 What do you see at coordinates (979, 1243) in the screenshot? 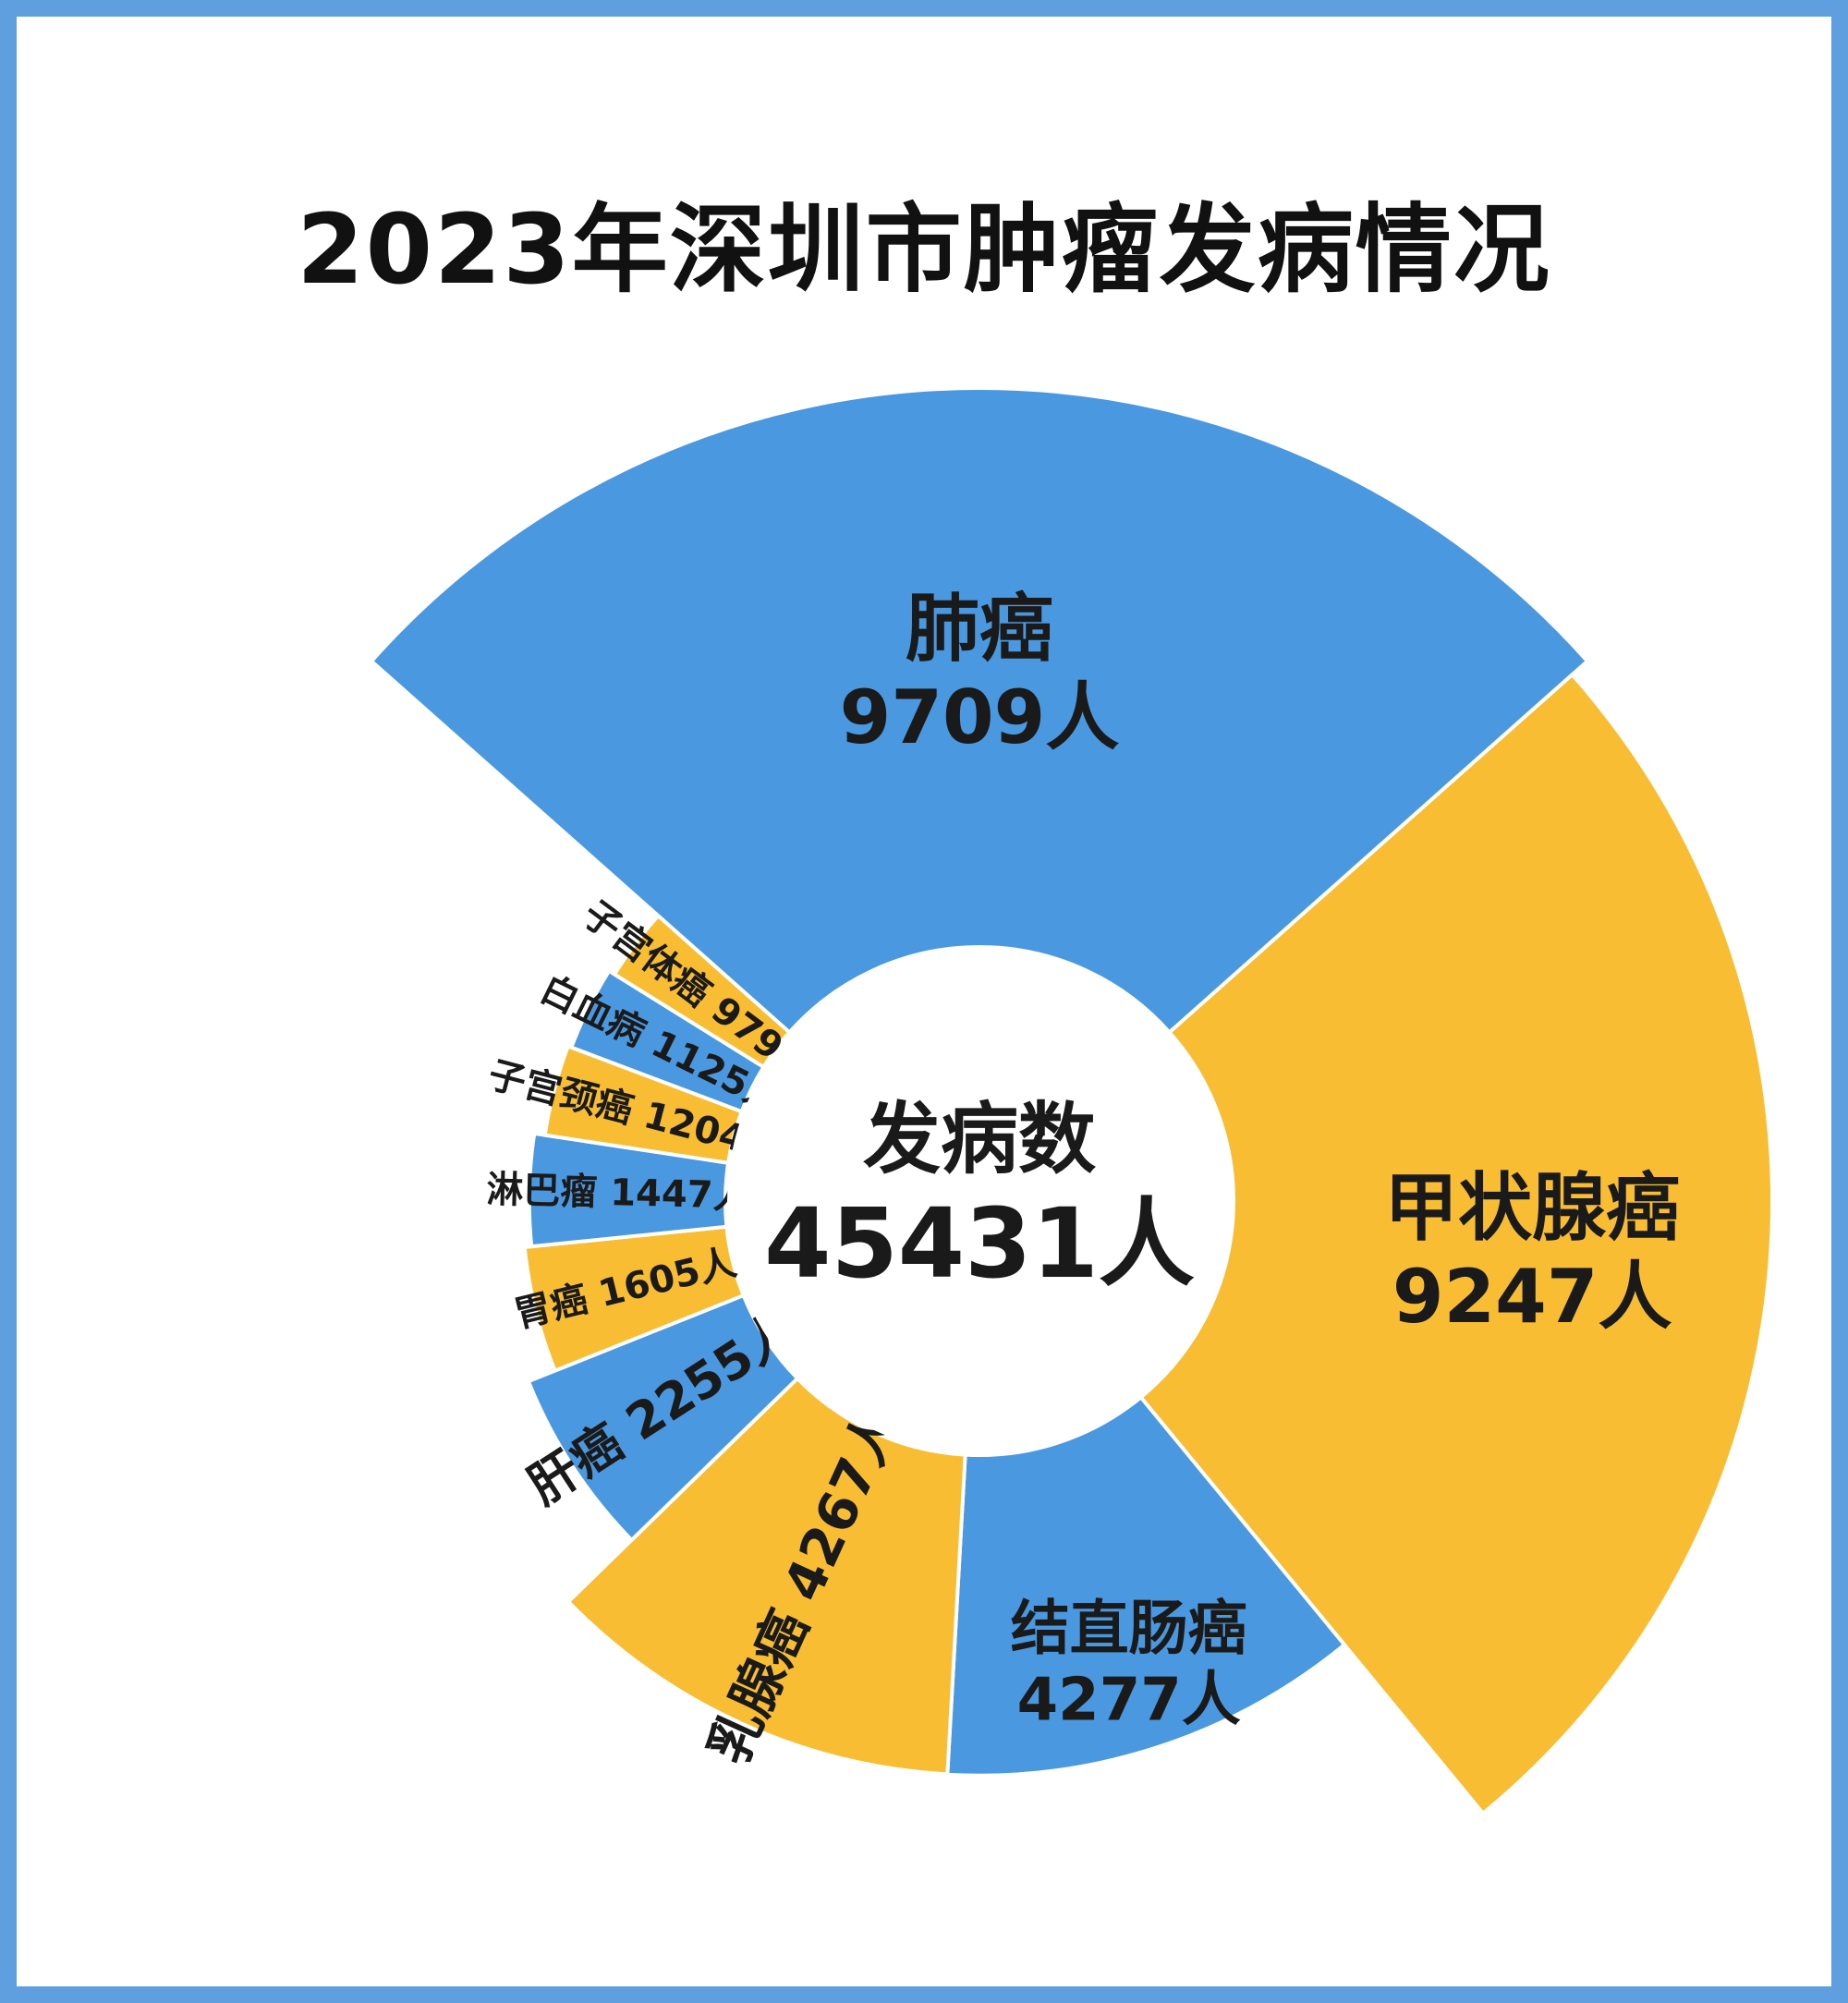
I see `center-value: 45431人` at bounding box center [979, 1243].